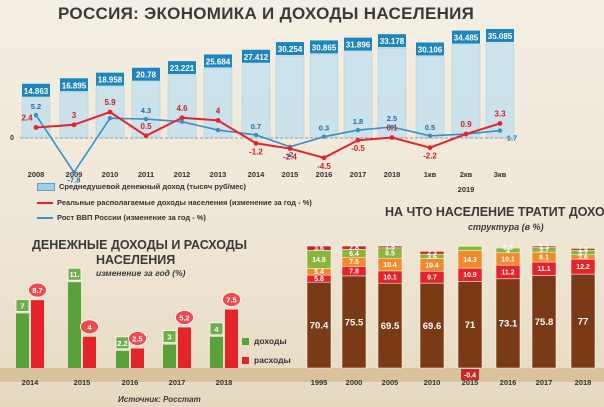  I want to click on x-tick-label: 2016, so click(324, 174).